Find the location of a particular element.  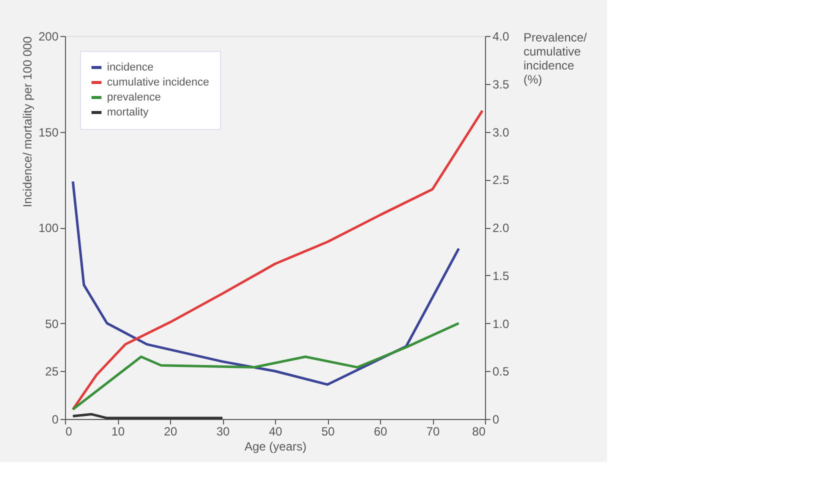

x-tick-label: 80 is located at coordinates (479, 431).